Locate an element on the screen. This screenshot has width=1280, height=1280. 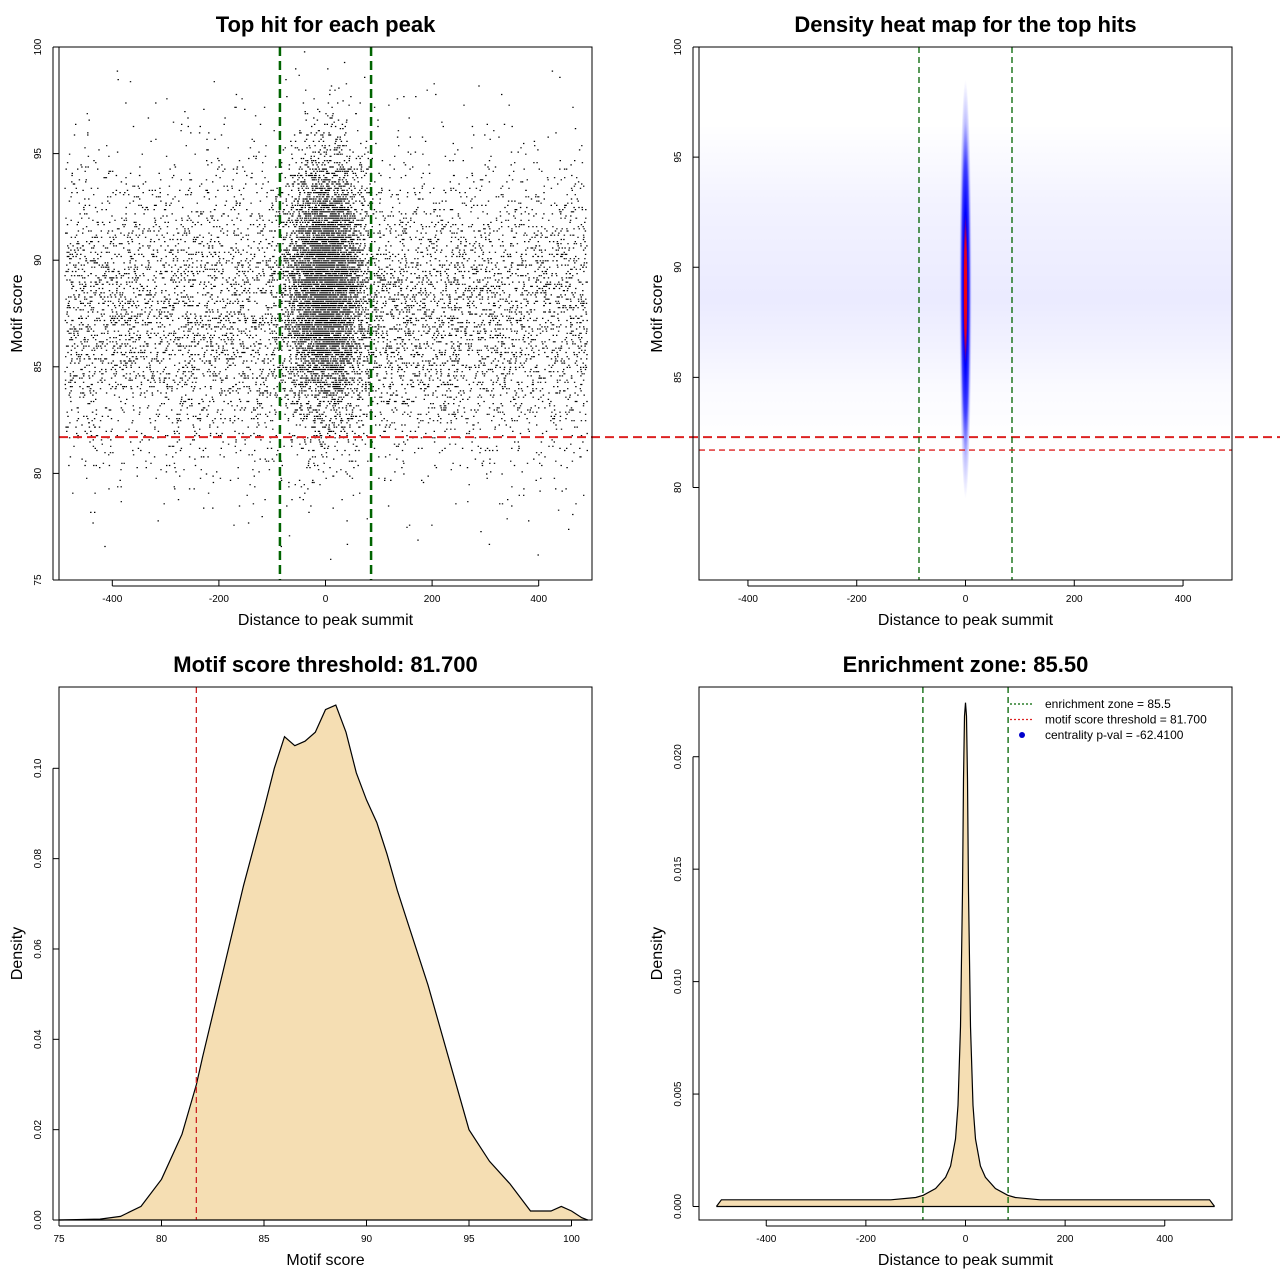
y-tick-label: 0.010 is located at coordinates (678, 981).